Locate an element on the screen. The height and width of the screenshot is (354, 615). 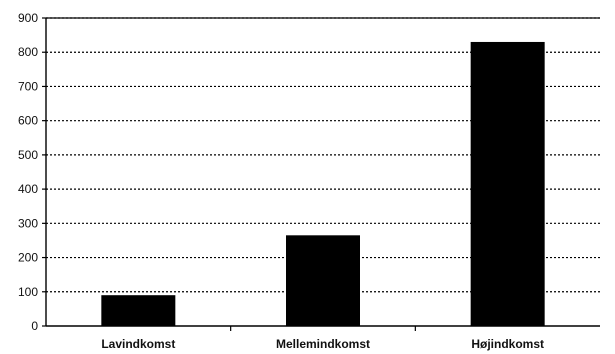
x-tick-label: Mellemindkomst is located at coordinates (323, 344).